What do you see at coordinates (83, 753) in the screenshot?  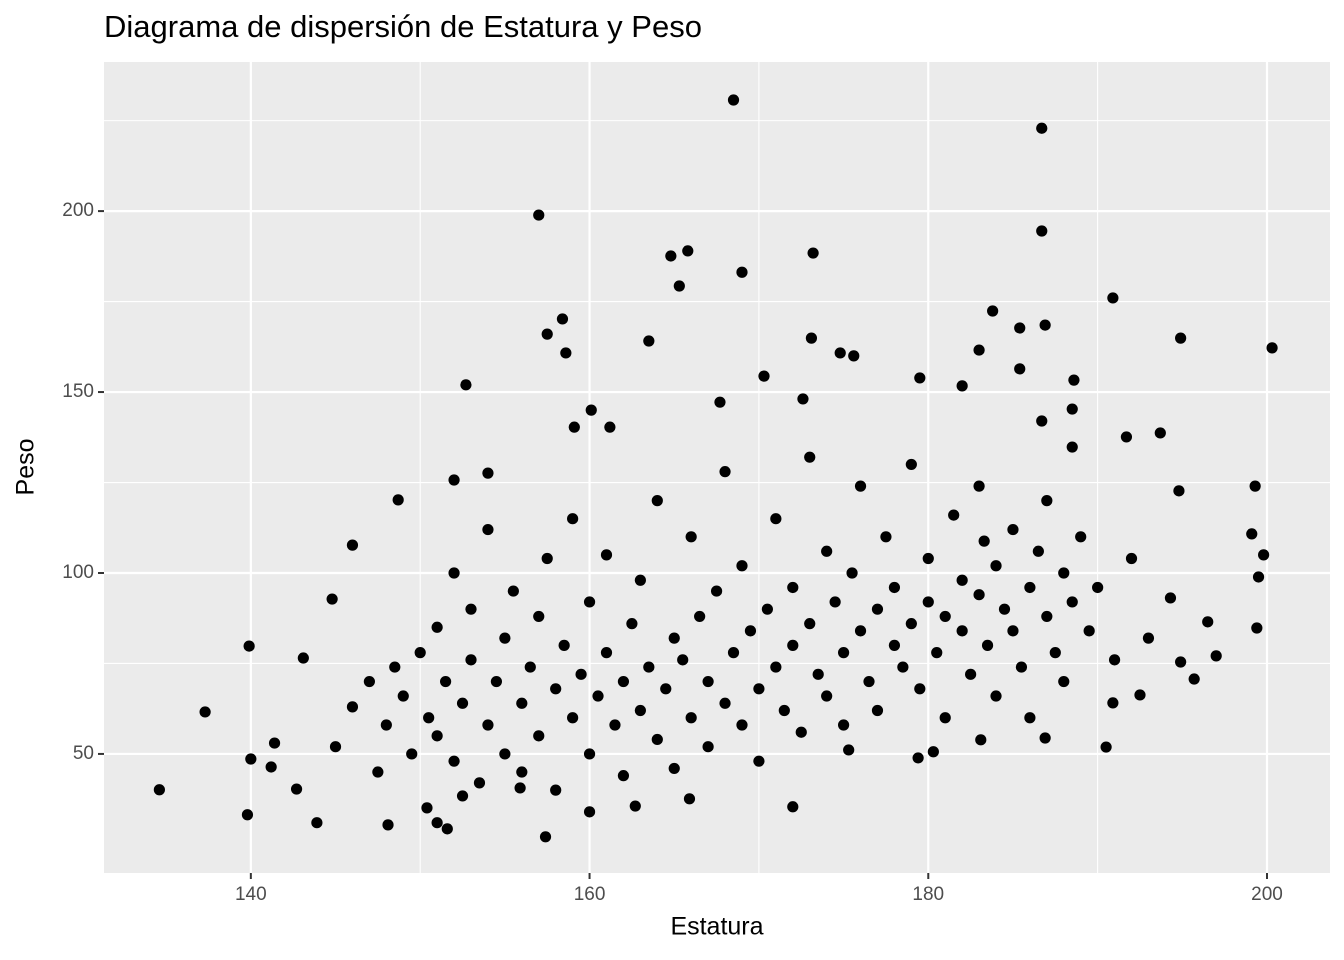 I see `y-tick-label: 50` at bounding box center [83, 753].